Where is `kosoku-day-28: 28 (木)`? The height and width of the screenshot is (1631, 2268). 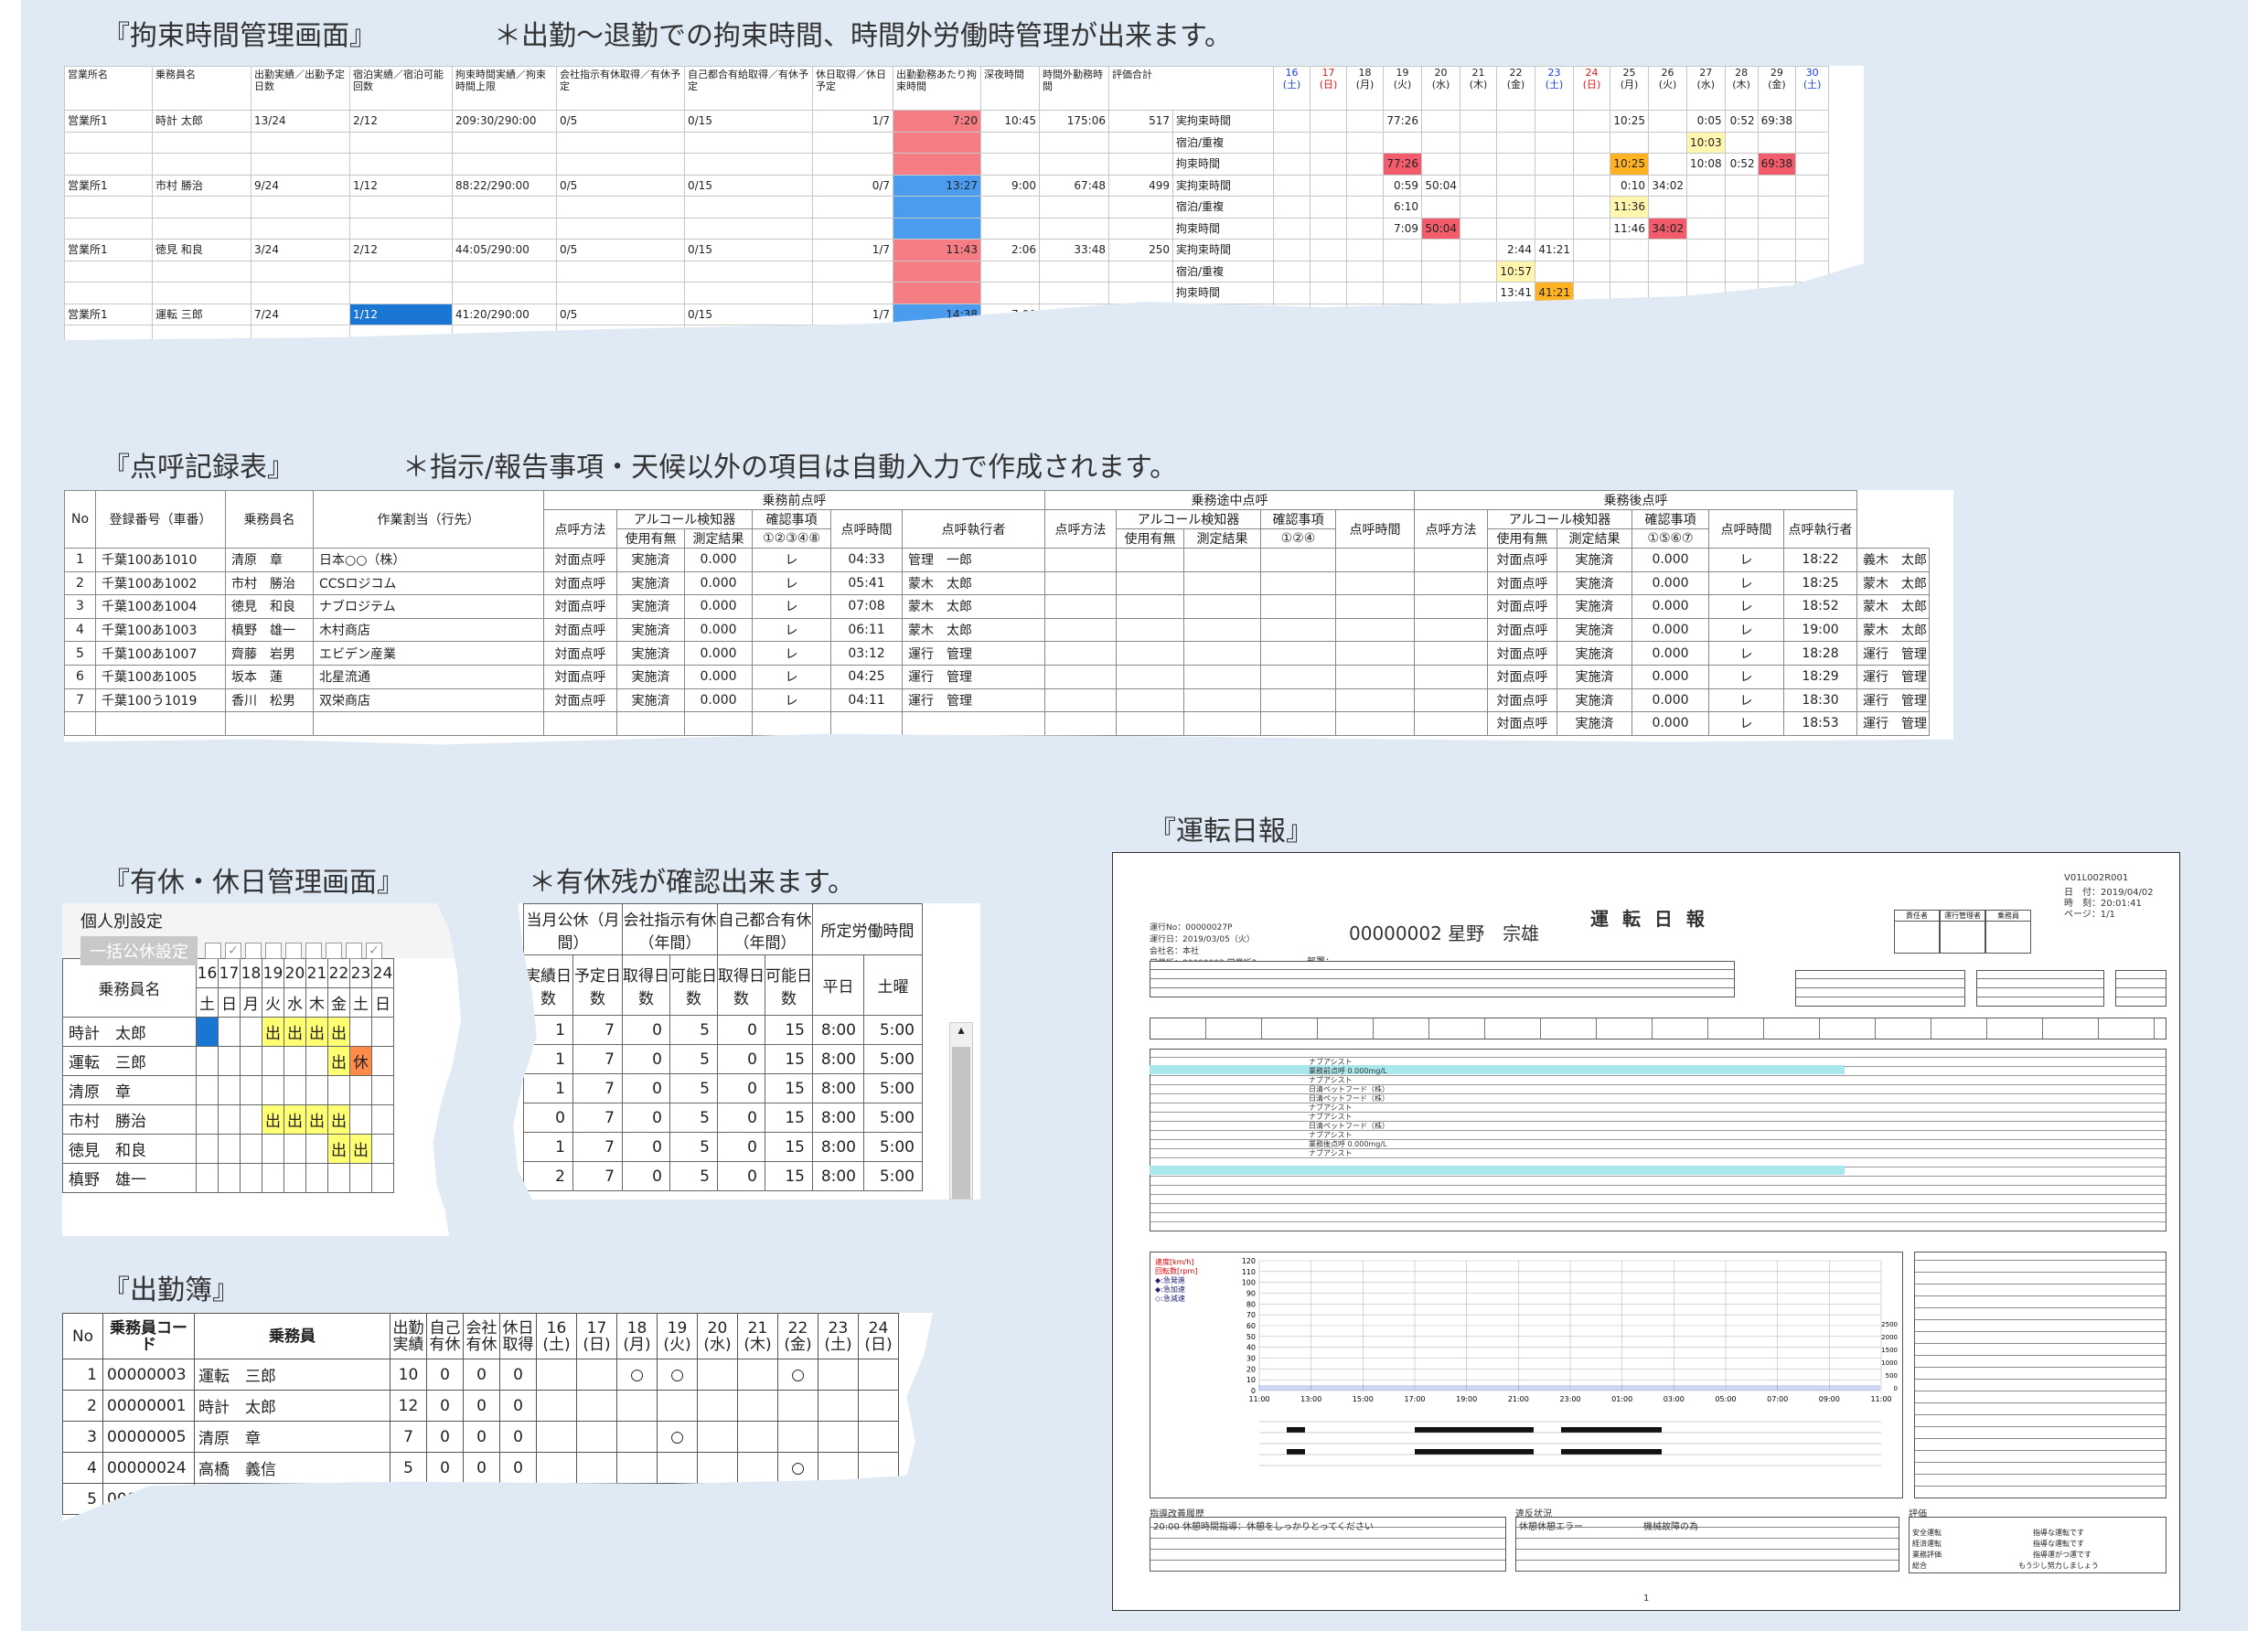 kosoku-day-28: 28 (木) is located at coordinates (1741, 88).